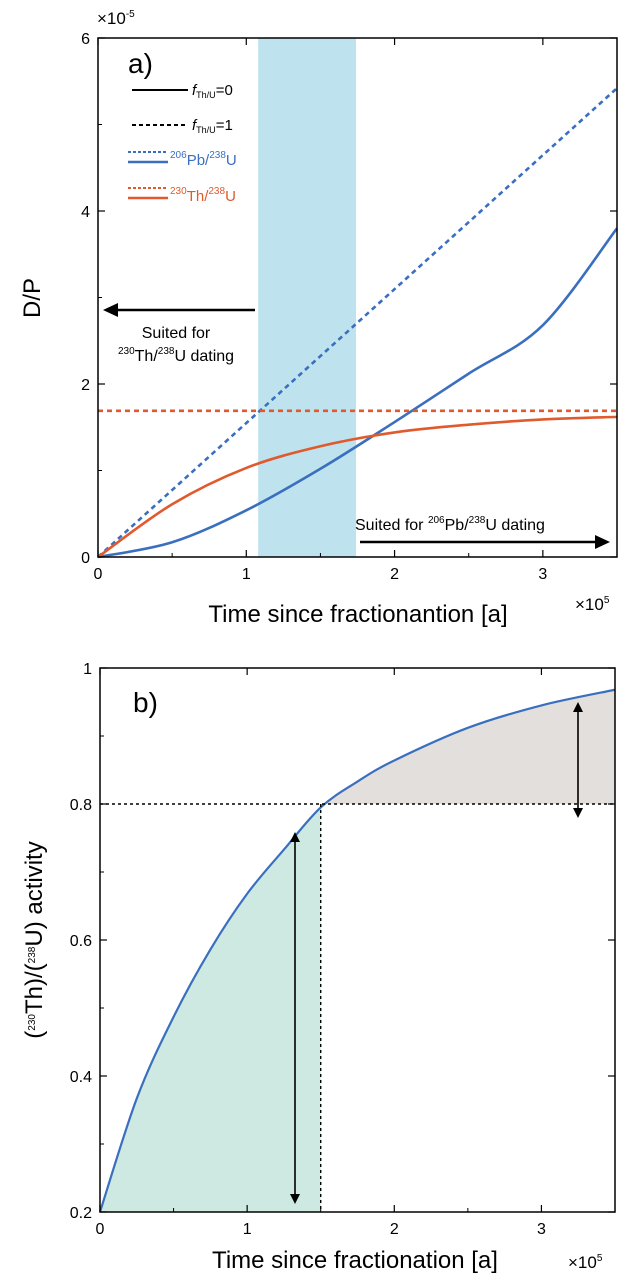  Describe the element at coordinates (34, 939) in the screenshot. I see `y-axis-label-b: (230Th)/(238U) activity` at that location.